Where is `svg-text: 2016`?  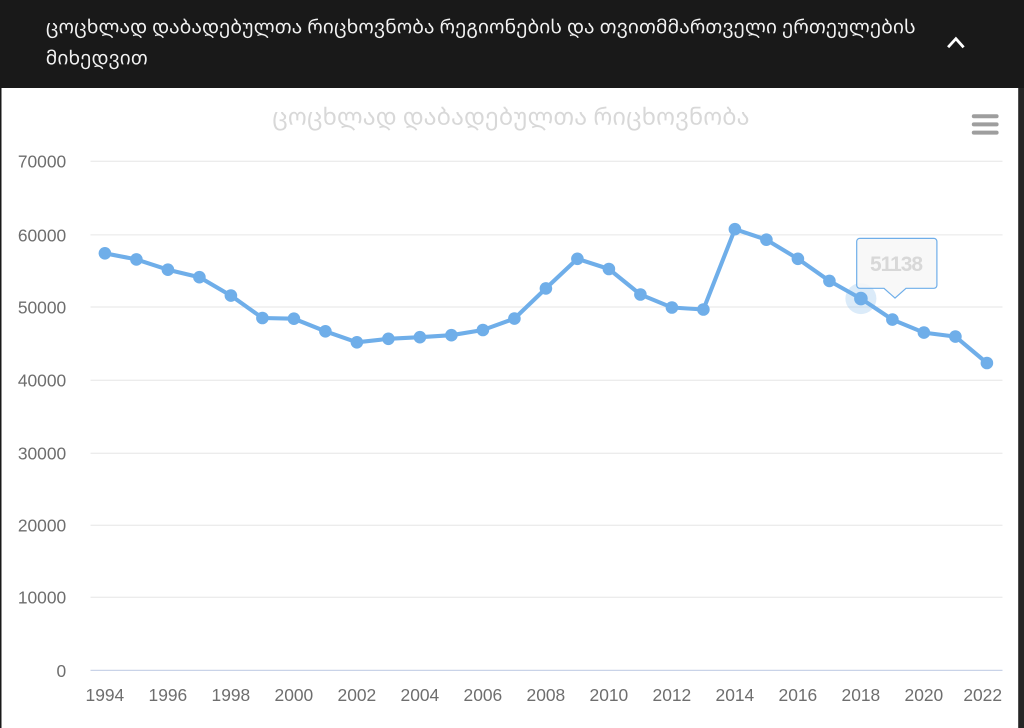
svg-text: 2016 is located at coordinates (798, 695).